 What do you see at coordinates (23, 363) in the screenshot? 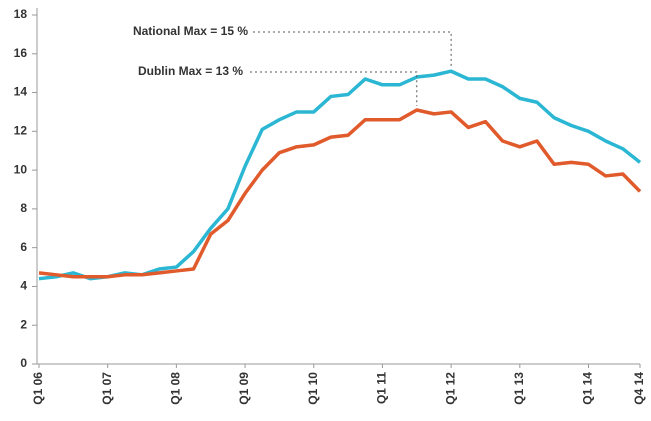
I see `y-tick-label: 0` at bounding box center [23, 363].